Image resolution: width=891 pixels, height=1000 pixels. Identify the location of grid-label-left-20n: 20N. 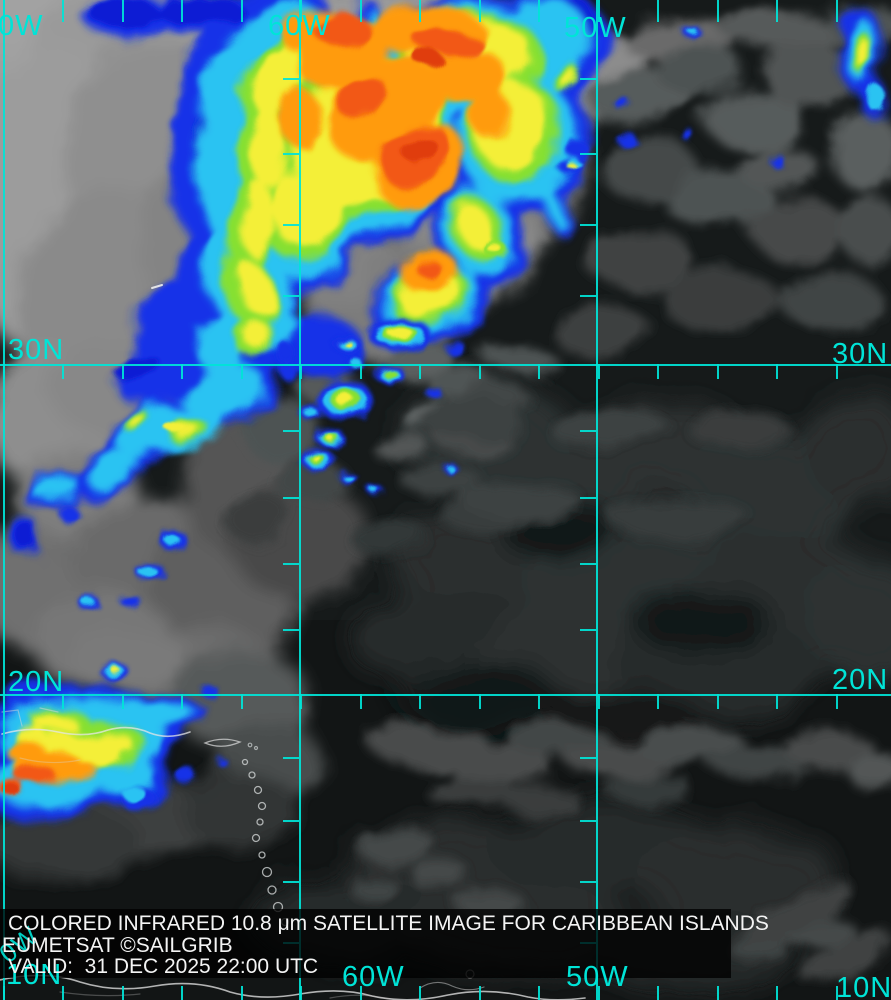
(36, 682).